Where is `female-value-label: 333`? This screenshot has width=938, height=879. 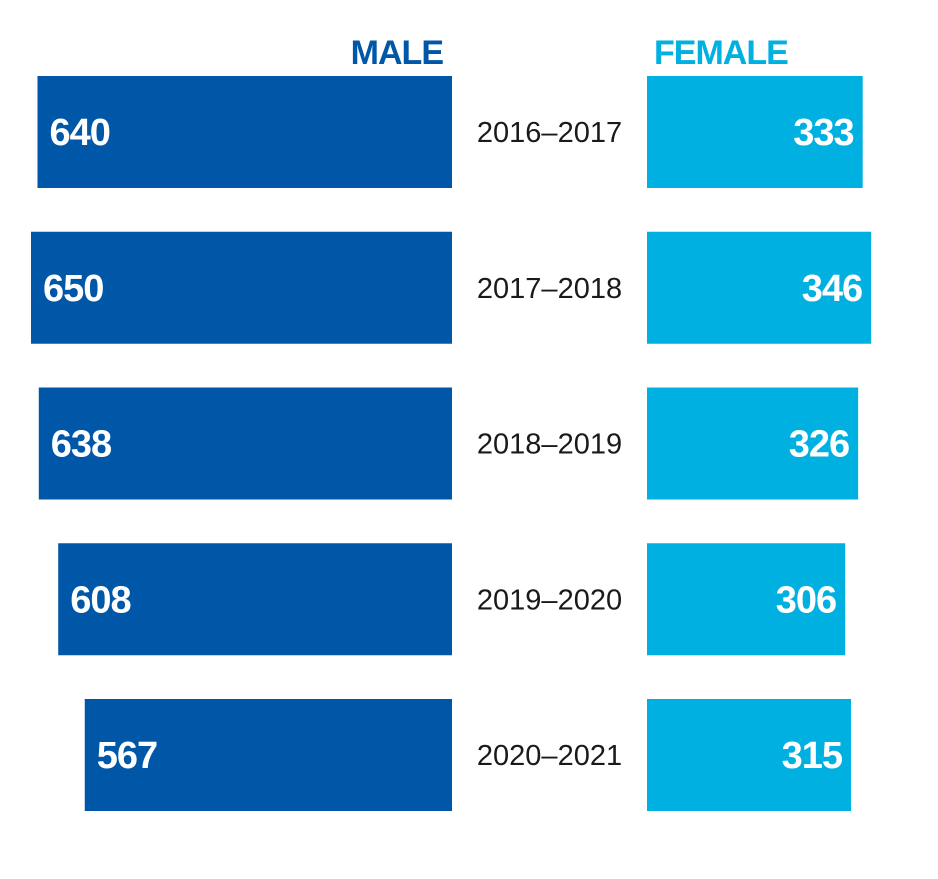 female-value-label: 333 is located at coordinates (823, 133).